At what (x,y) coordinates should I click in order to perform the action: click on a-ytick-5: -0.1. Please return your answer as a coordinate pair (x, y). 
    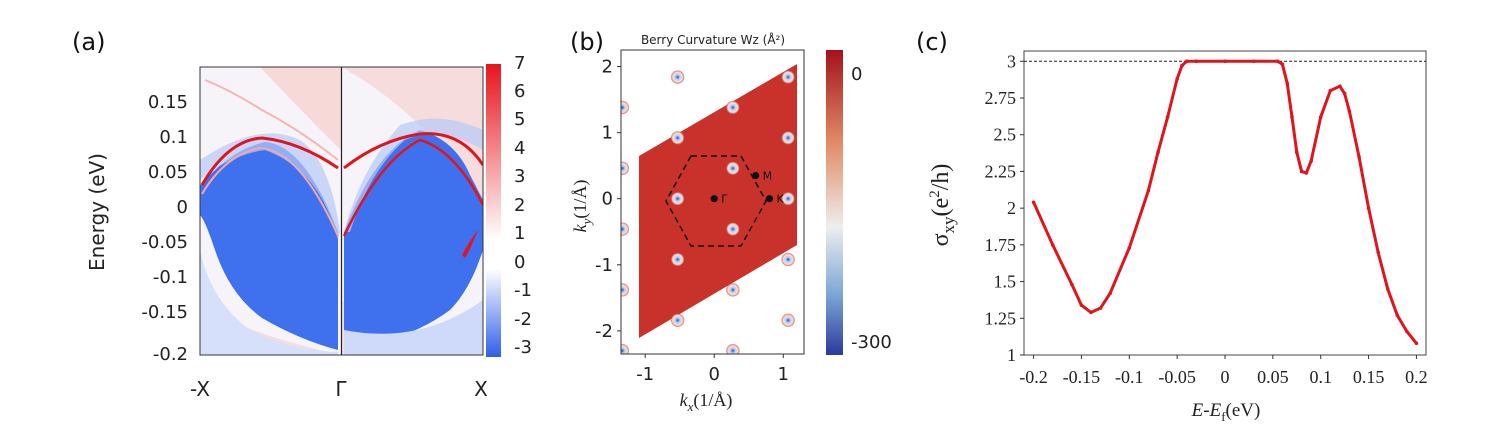
    Looking at the image, I should click on (170, 277).